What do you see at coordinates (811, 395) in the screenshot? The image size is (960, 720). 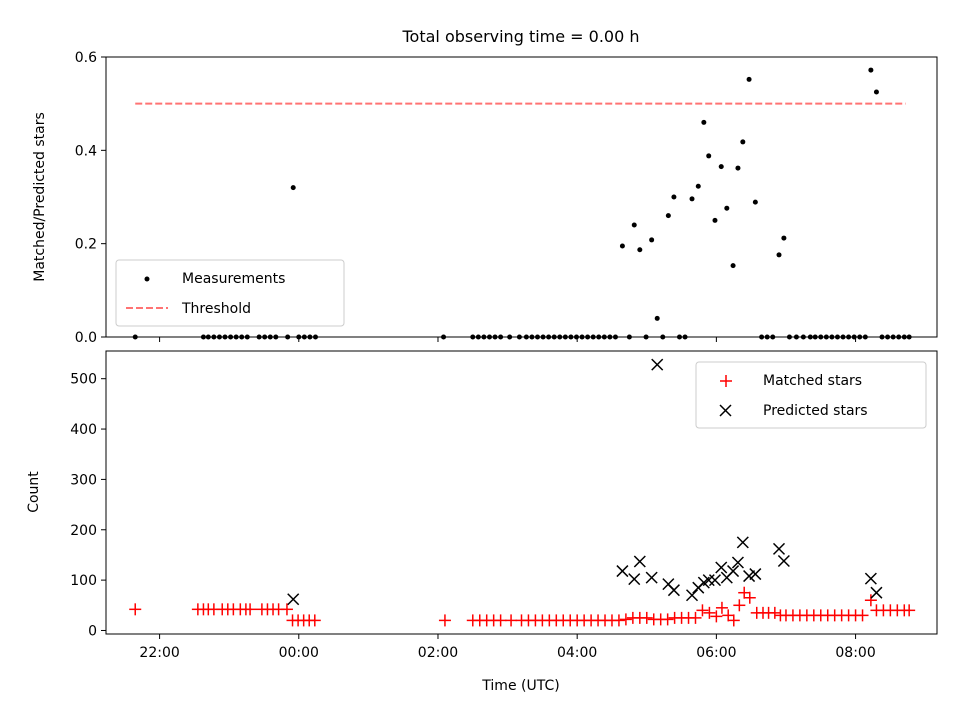 I see `bottom-legend-box` at bounding box center [811, 395].